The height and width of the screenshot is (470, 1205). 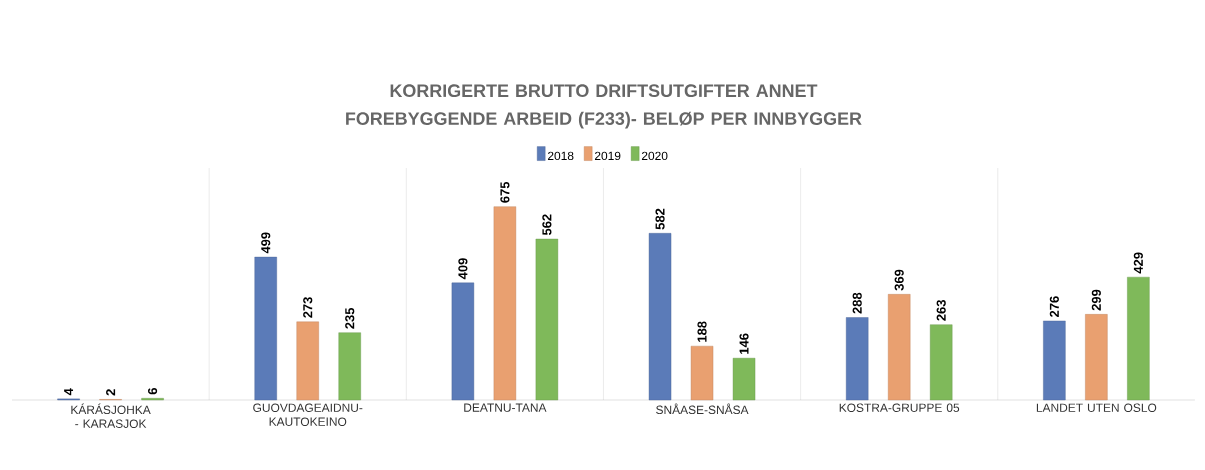 I want to click on x-tick-label: SNÅASE-SNÅSA, so click(x=702, y=409).